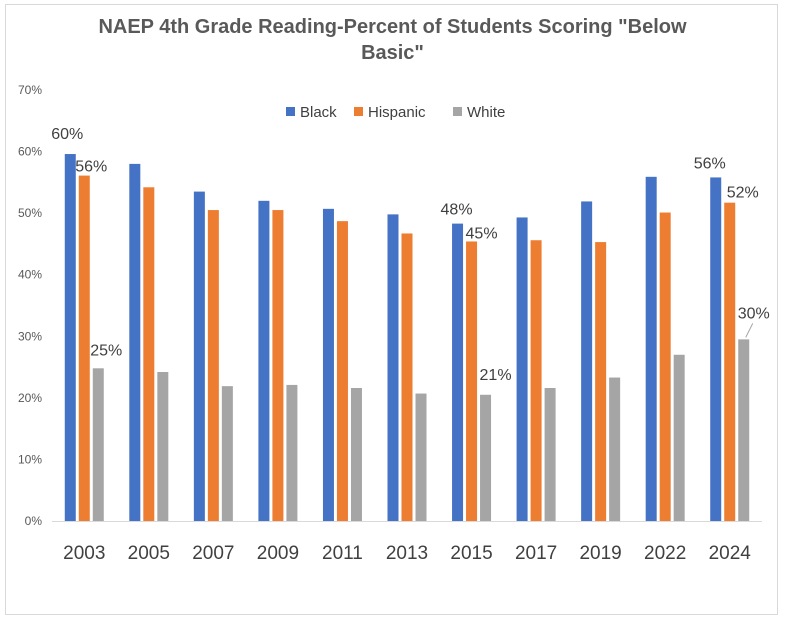 Image resolution: width=785 pixels, height=618 pixels. What do you see at coordinates (213, 553) in the screenshot?
I see `x-tick-label: 2007` at bounding box center [213, 553].